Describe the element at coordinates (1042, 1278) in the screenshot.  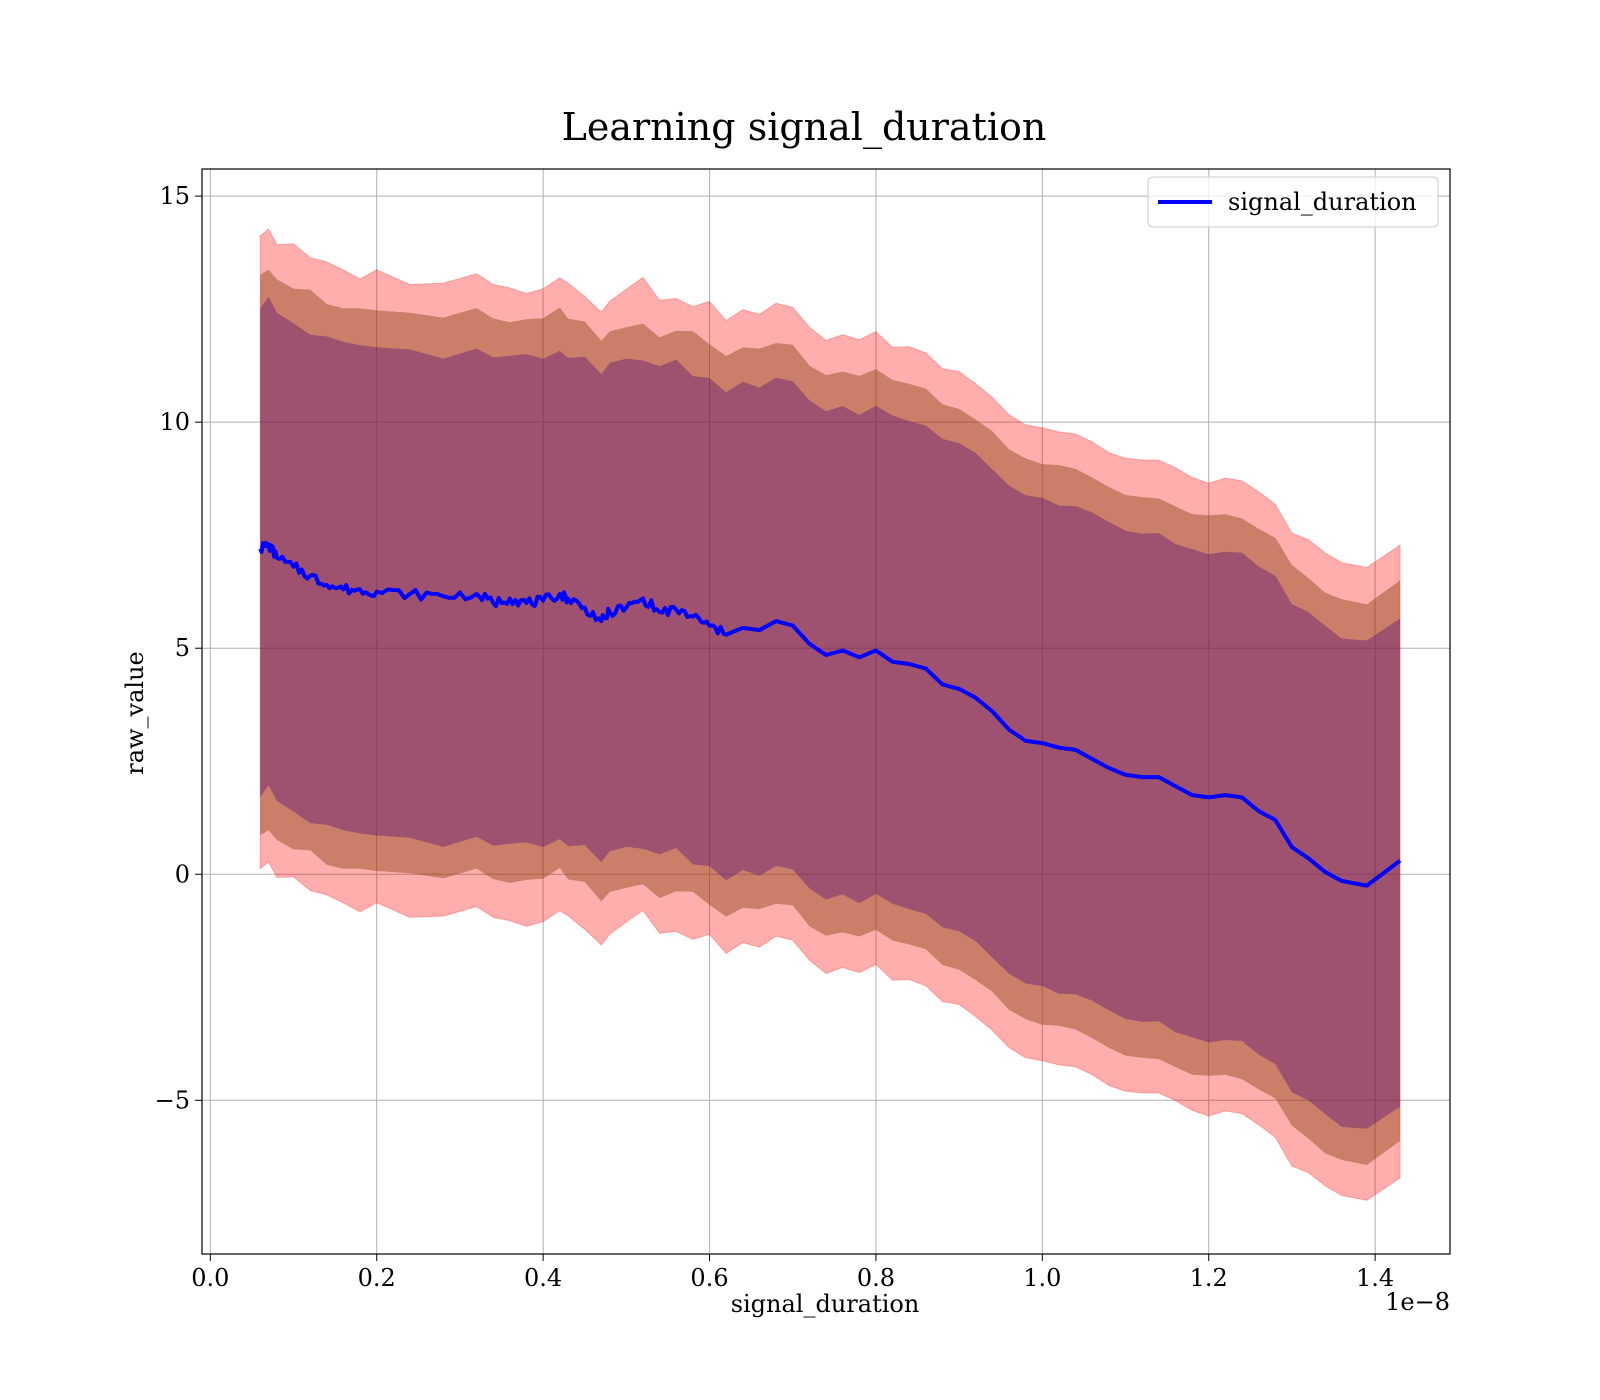
I see `x-tick-label: 1.0` at that location.